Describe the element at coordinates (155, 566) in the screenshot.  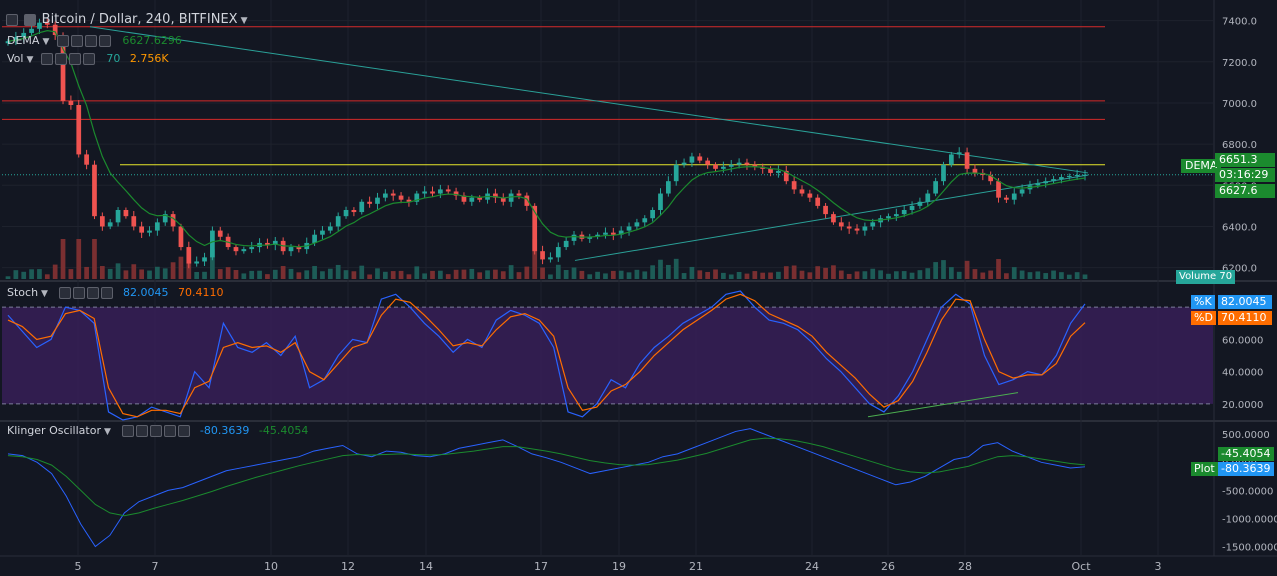
I see `time-tick-label: 7` at that location.